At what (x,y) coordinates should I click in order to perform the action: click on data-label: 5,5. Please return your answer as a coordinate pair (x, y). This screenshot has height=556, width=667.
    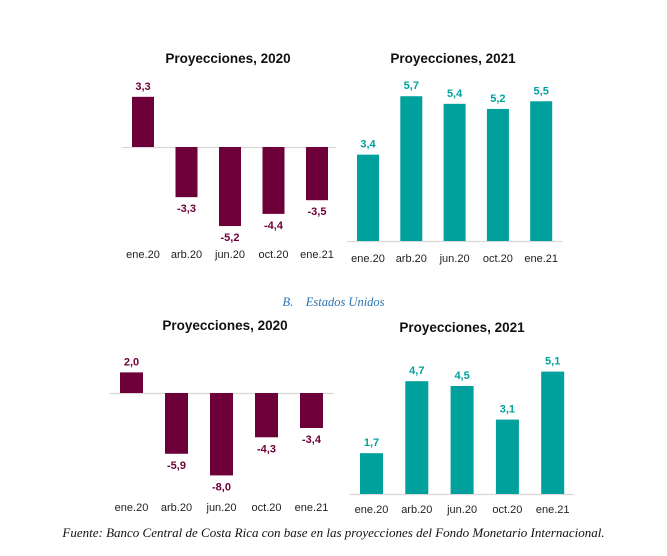
    Looking at the image, I should click on (541, 91).